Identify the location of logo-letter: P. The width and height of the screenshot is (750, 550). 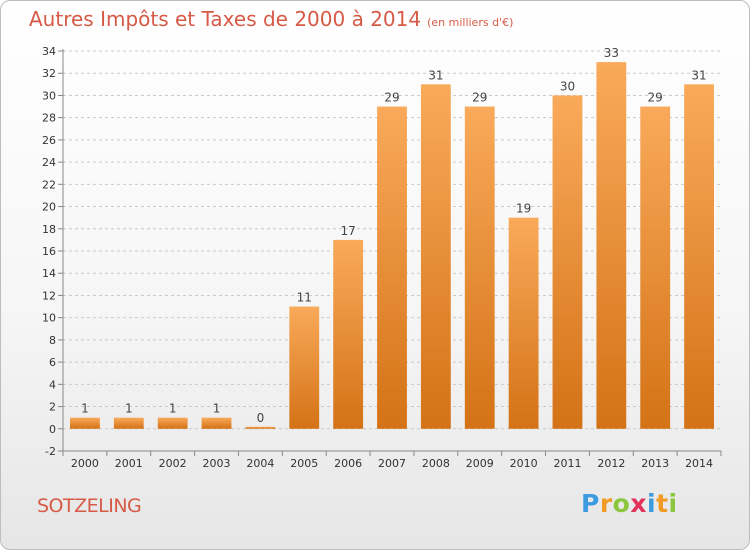
(590, 503).